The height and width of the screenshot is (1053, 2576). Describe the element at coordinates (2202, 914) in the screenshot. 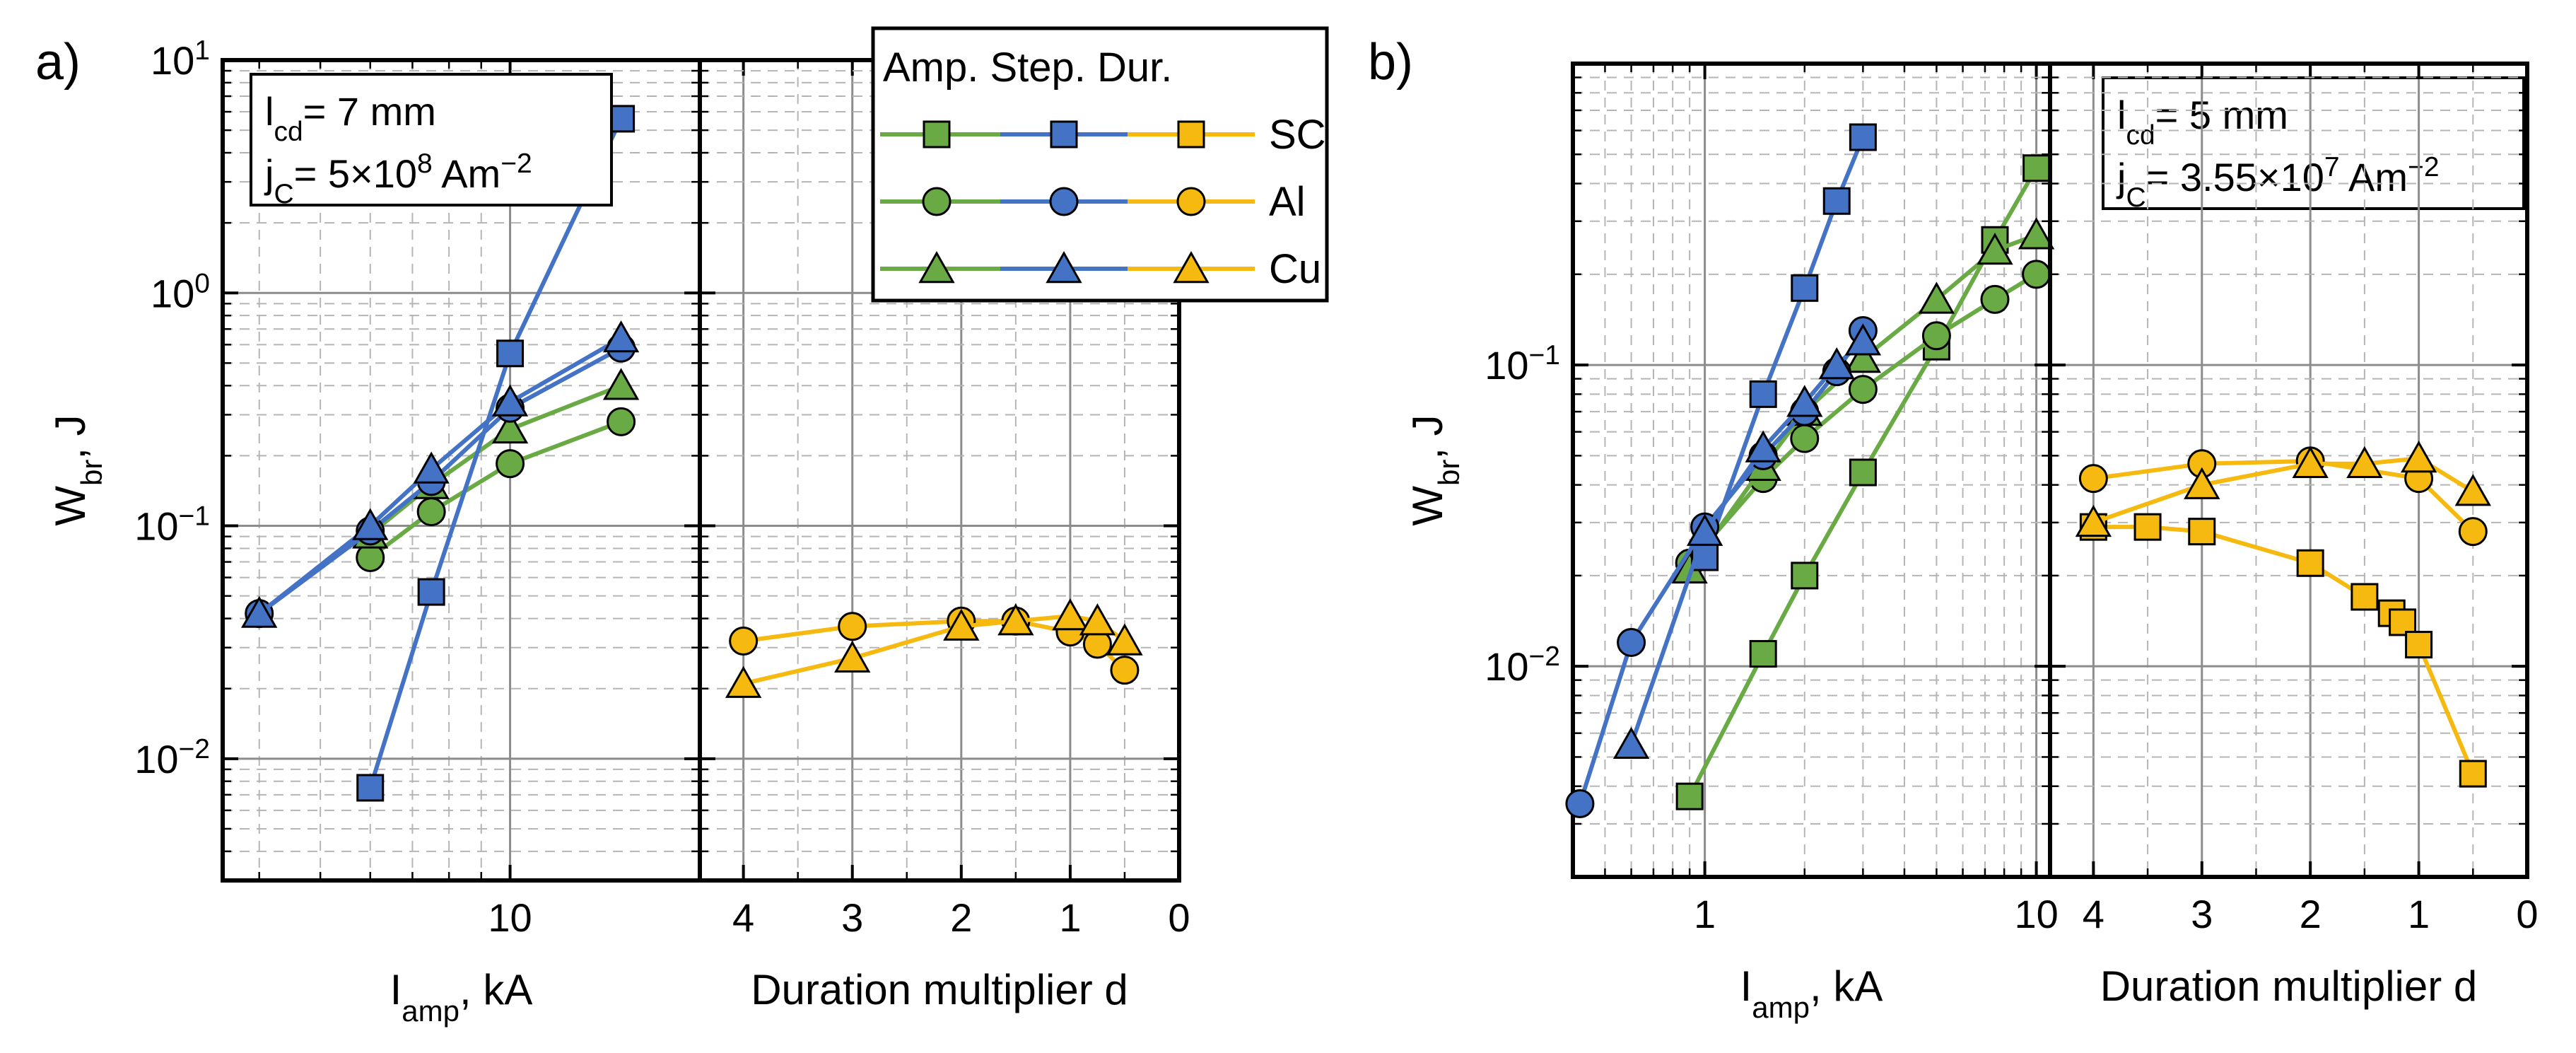

I see `x-tick-label: 3` at that location.